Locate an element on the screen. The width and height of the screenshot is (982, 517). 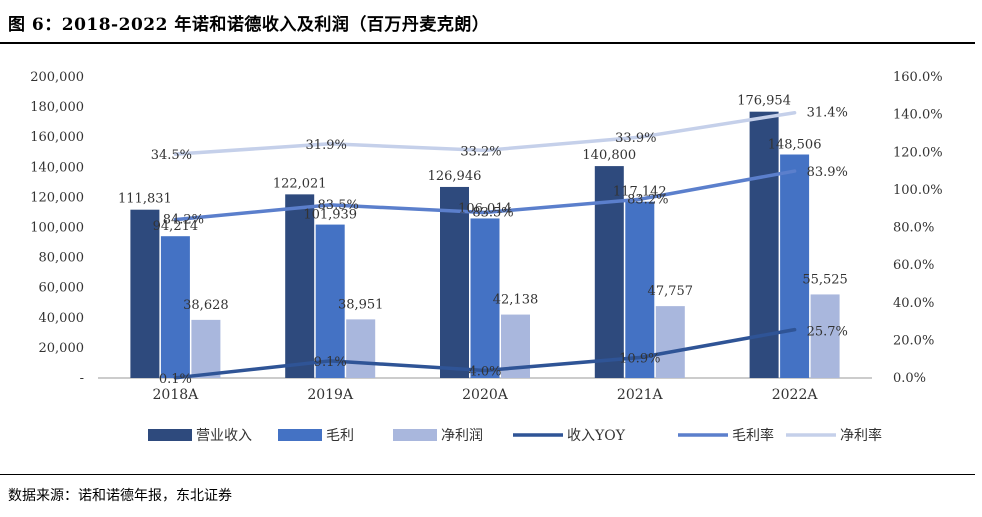
gross-profit-data-label: 94,214 is located at coordinates (176, 226).